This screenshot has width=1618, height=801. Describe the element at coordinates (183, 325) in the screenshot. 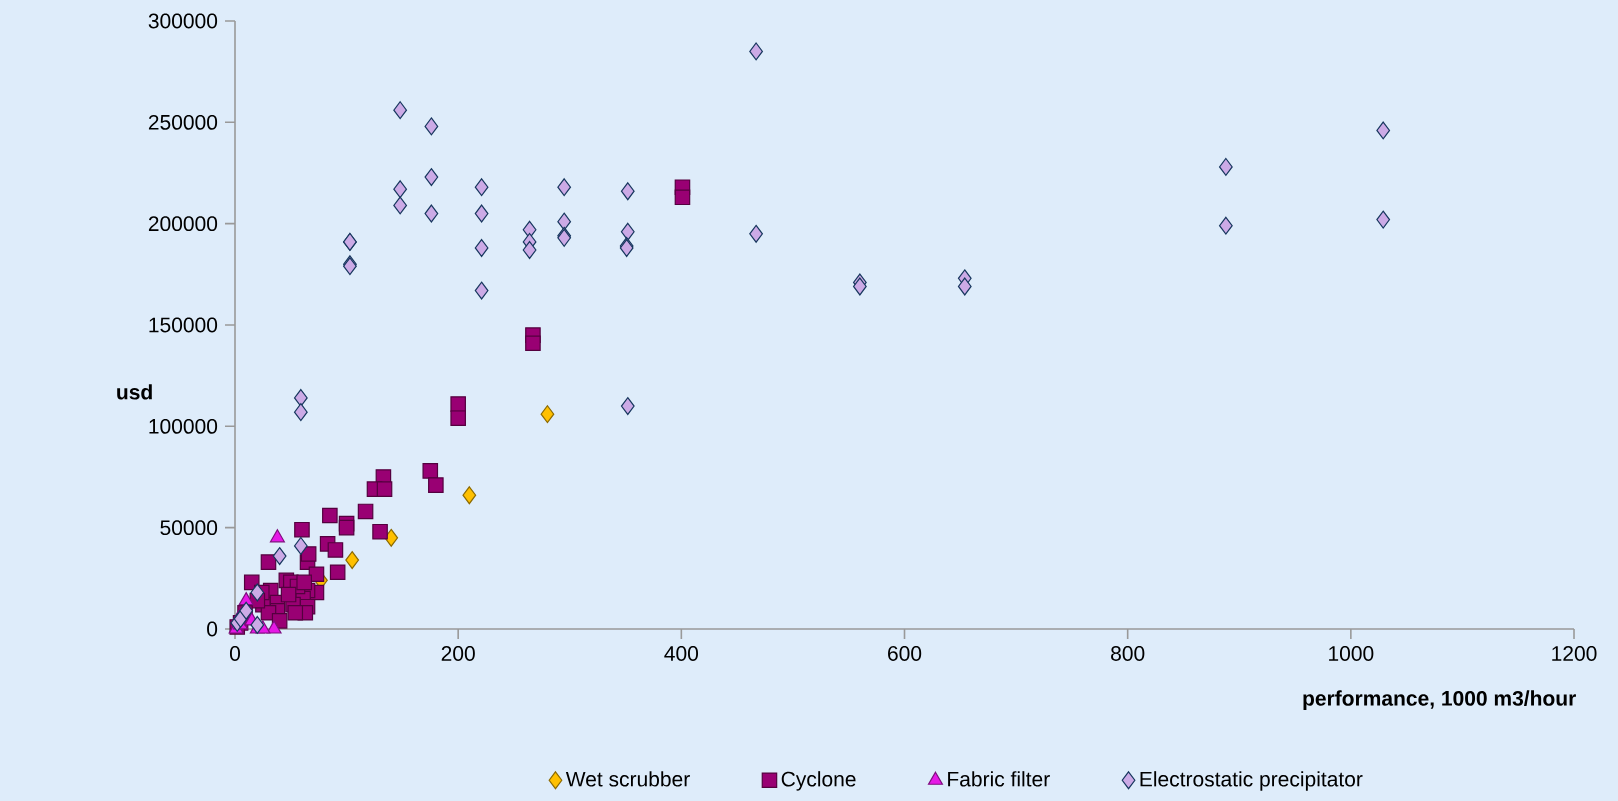

I see `y-tick-label: 150000` at that location.